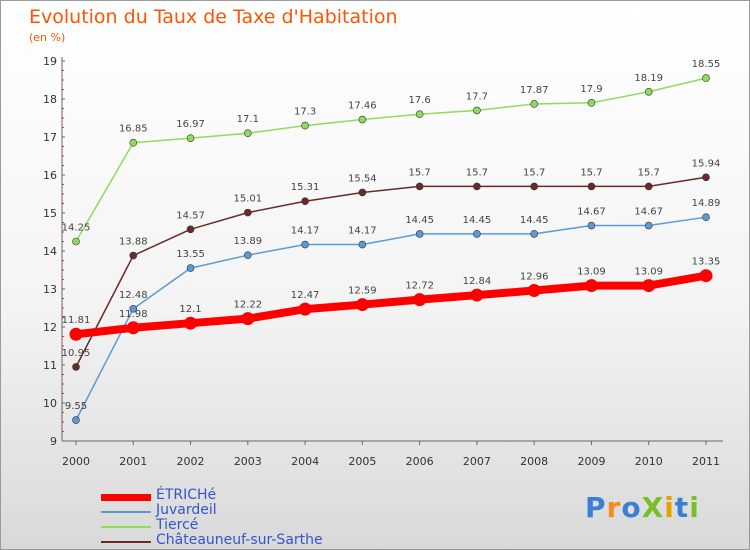  I want to click on data-label-0: 12.22, so click(247, 305).